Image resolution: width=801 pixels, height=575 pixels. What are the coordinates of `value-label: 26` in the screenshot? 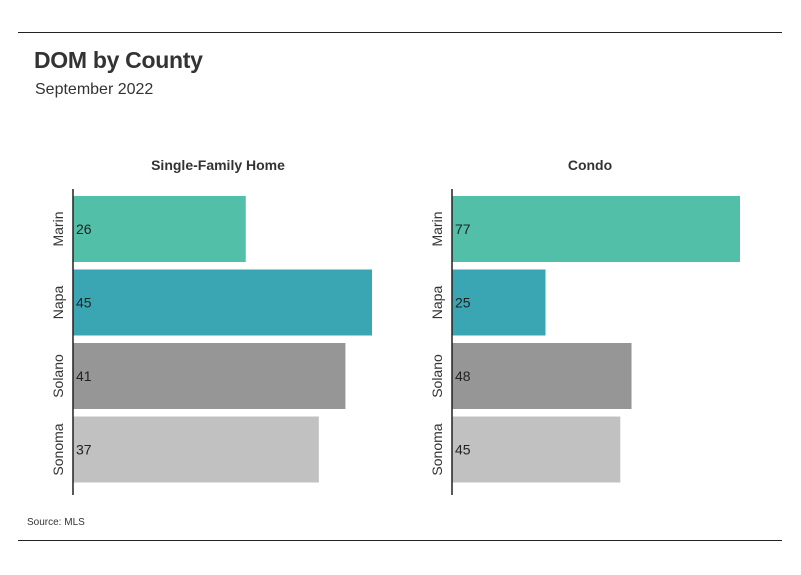 It's located at (84, 229).